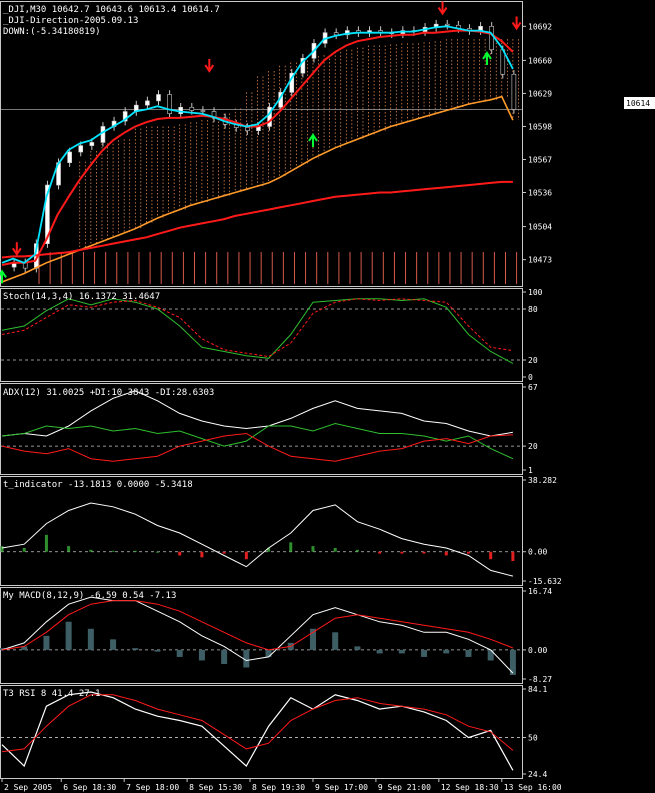  I want to click on x-tick-label: 2 Sep 2005, so click(28, 787).